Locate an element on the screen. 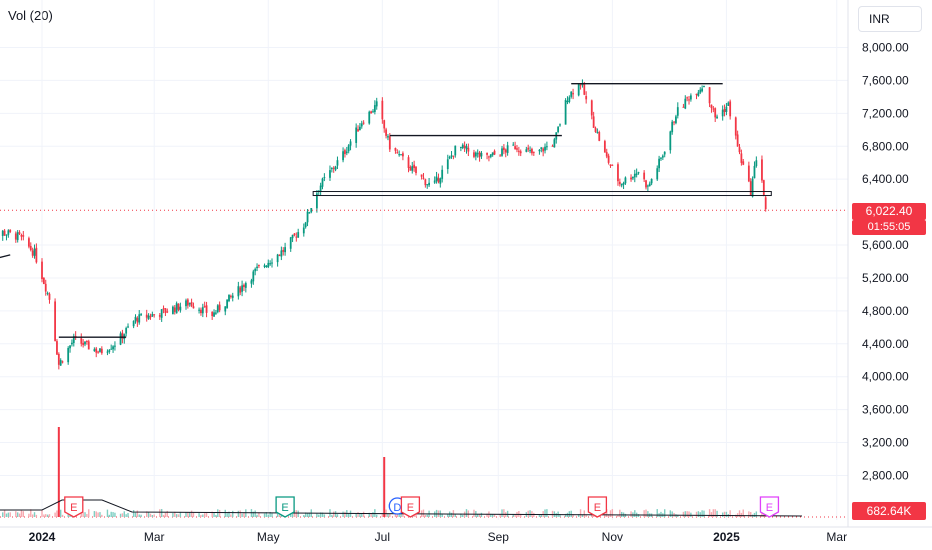  x-tick-label: Nov is located at coordinates (612, 537).